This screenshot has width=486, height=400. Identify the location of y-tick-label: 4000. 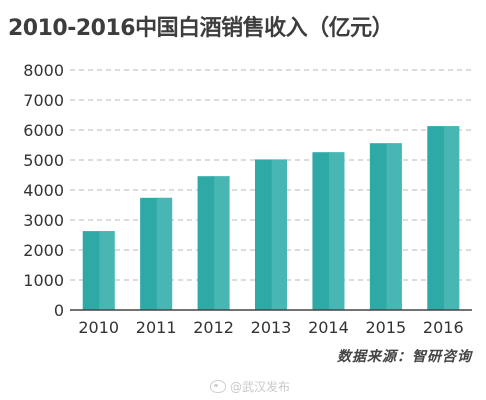
(43, 190).